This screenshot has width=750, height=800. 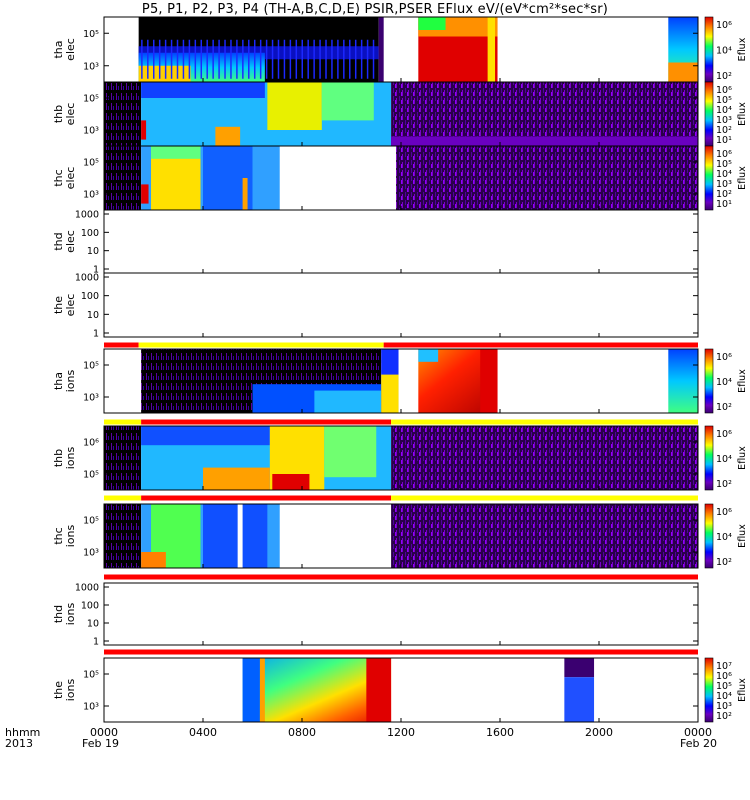 I want to click on time-tick-label: 1600, so click(x=500, y=732).